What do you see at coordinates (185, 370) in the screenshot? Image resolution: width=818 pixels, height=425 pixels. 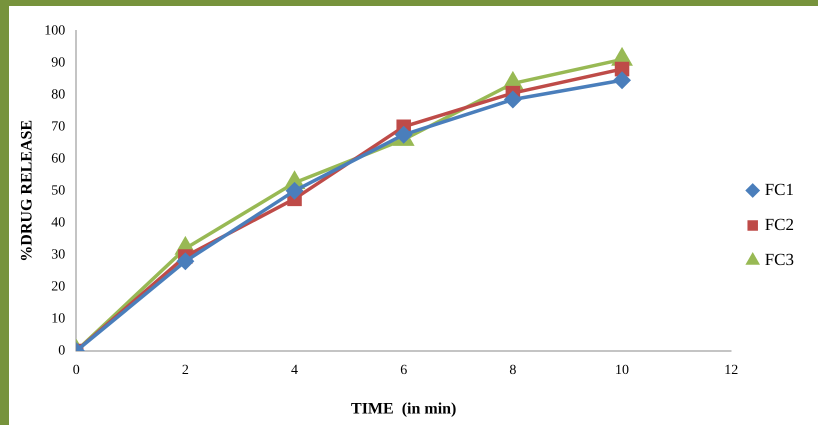 I see `x-tick-label: 2` at bounding box center [185, 370].